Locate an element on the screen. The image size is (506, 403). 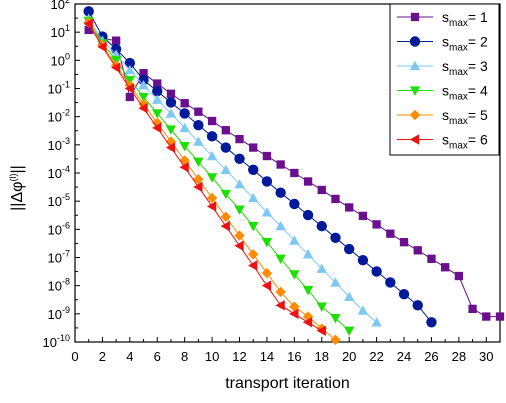
legend-label: smax= 5 is located at coordinates (465, 117).